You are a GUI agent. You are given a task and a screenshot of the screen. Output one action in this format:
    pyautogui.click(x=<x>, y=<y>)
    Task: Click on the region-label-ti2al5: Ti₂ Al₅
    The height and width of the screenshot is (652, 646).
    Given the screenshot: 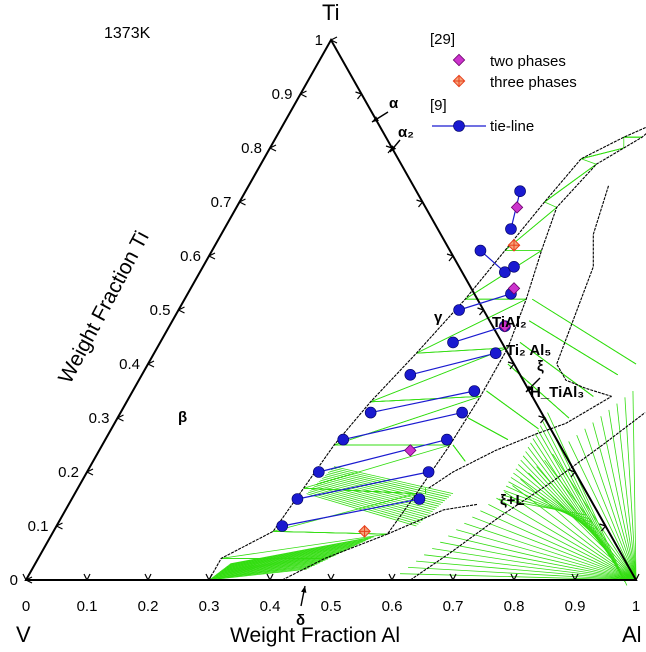 What is the action you would take?
    pyautogui.click(x=528, y=350)
    